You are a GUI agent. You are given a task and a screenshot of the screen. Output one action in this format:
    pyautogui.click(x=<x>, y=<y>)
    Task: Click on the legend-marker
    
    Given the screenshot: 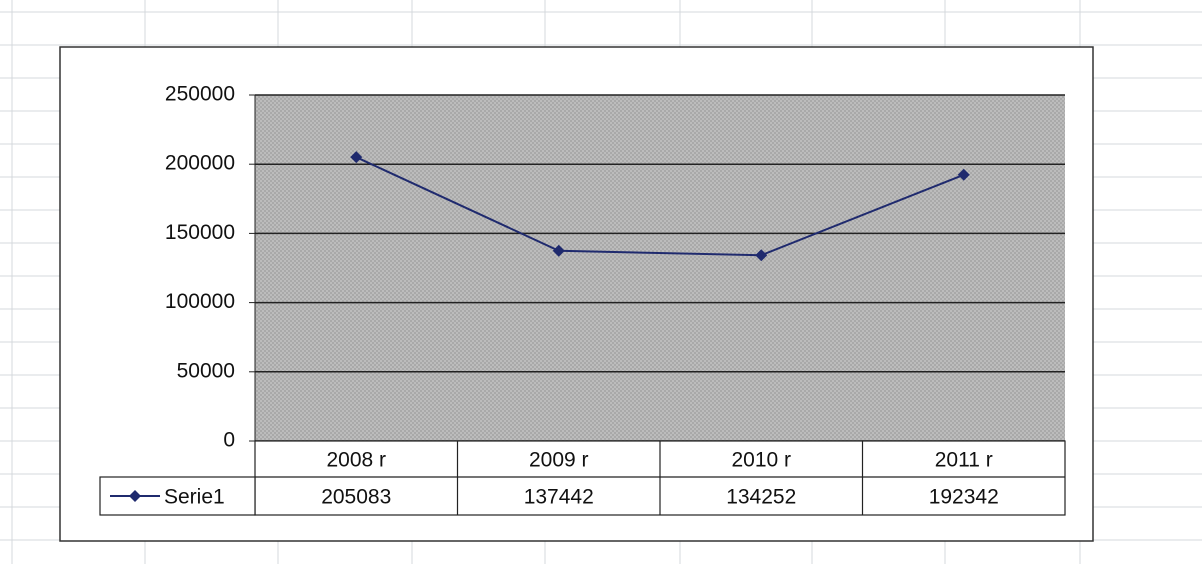 What is the action you would take?
    pyautogui.click(x=135, y=496)
    